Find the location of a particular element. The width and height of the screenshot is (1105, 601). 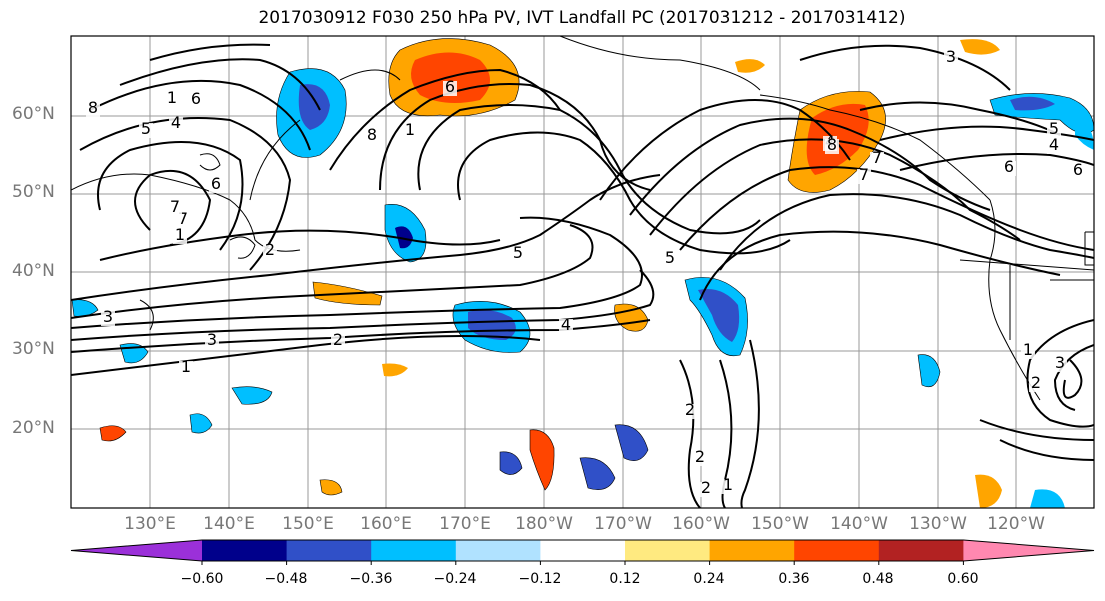

lon-label: 180°W is located at coordinates (544, 524).